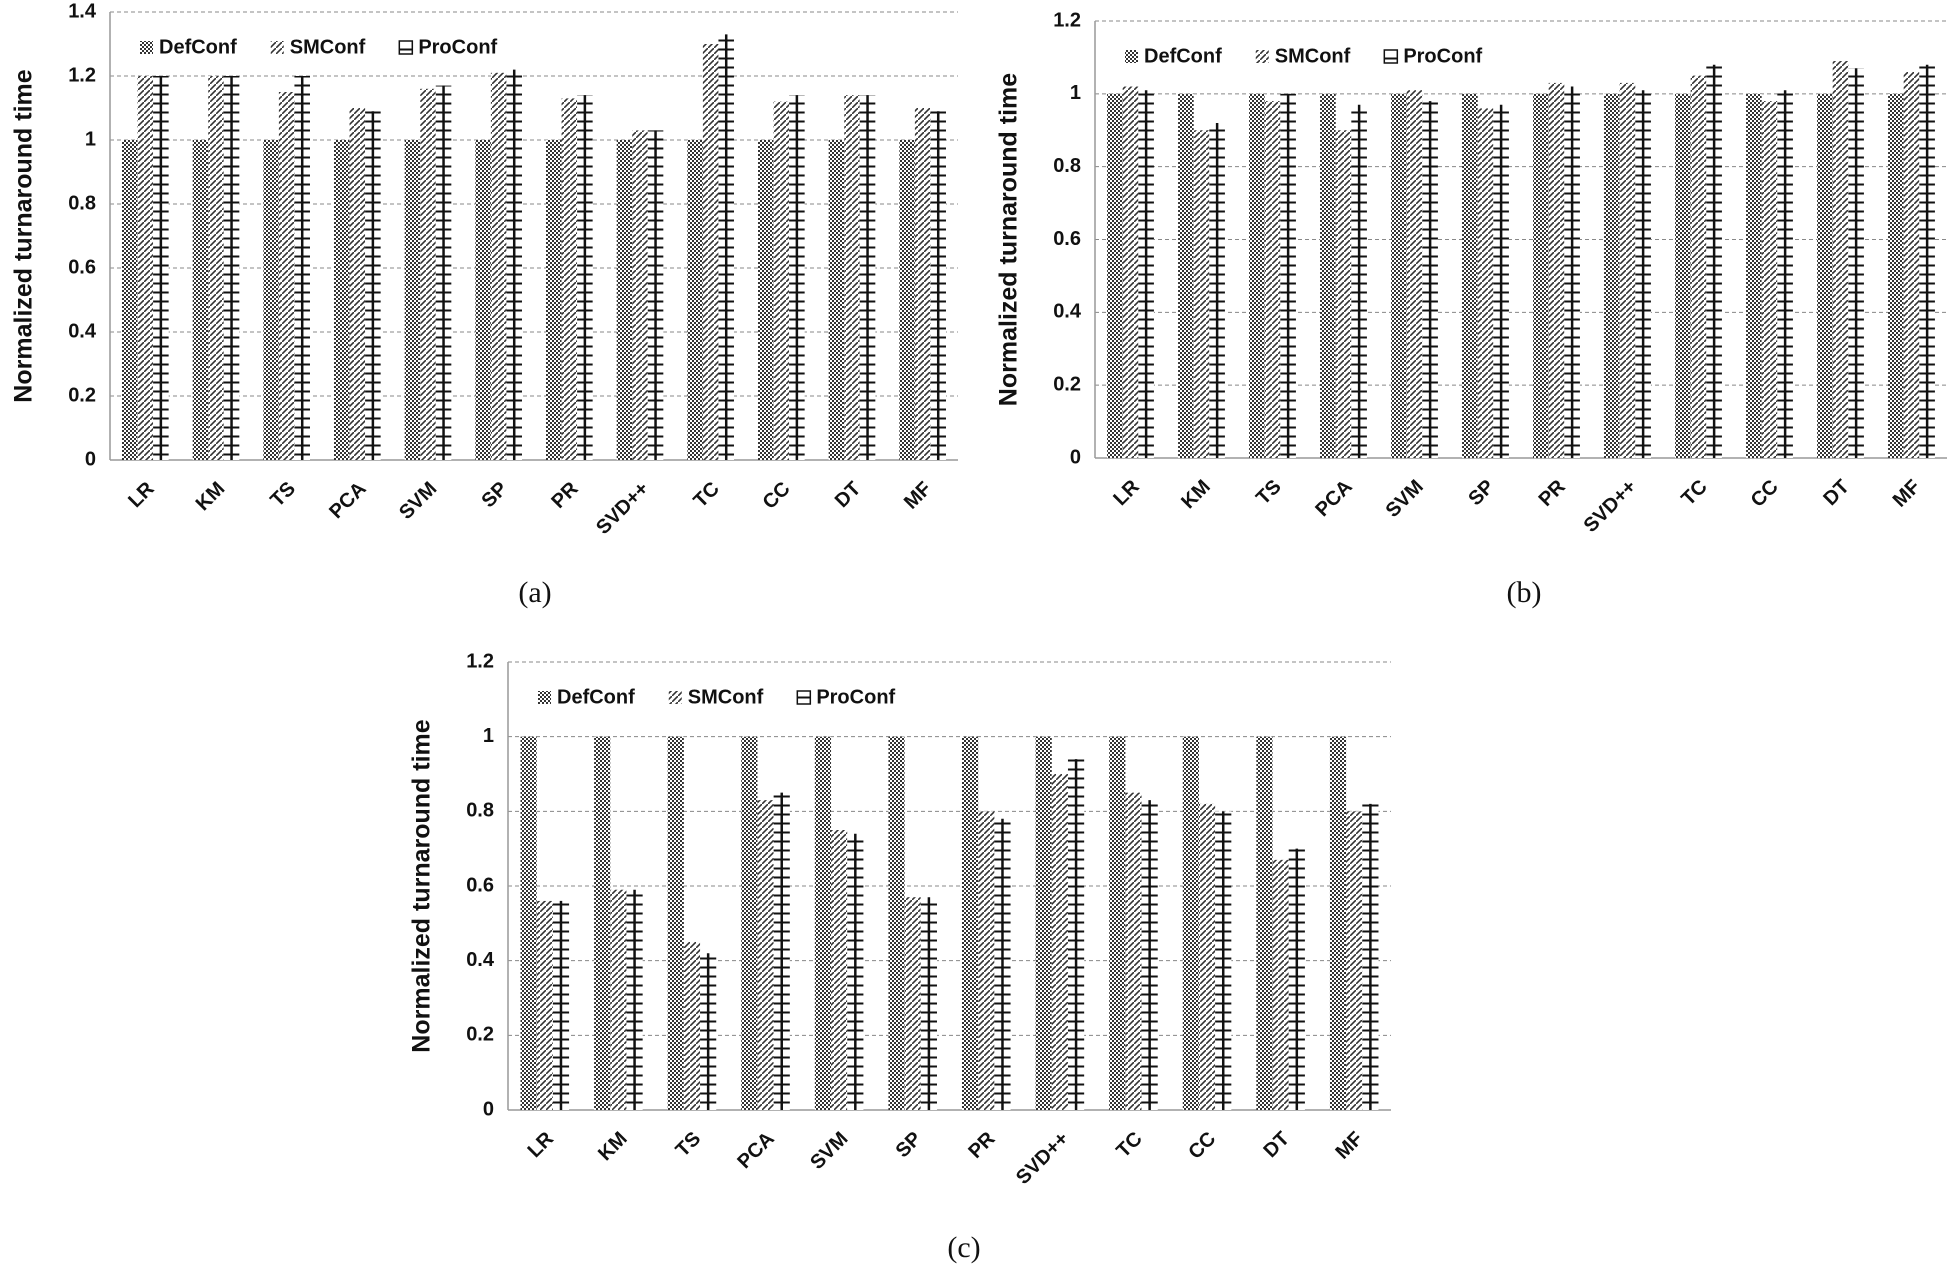 The width and height of the screenshot is (1951, 1274). I want to click on caption: (c), so click(963, 1247).